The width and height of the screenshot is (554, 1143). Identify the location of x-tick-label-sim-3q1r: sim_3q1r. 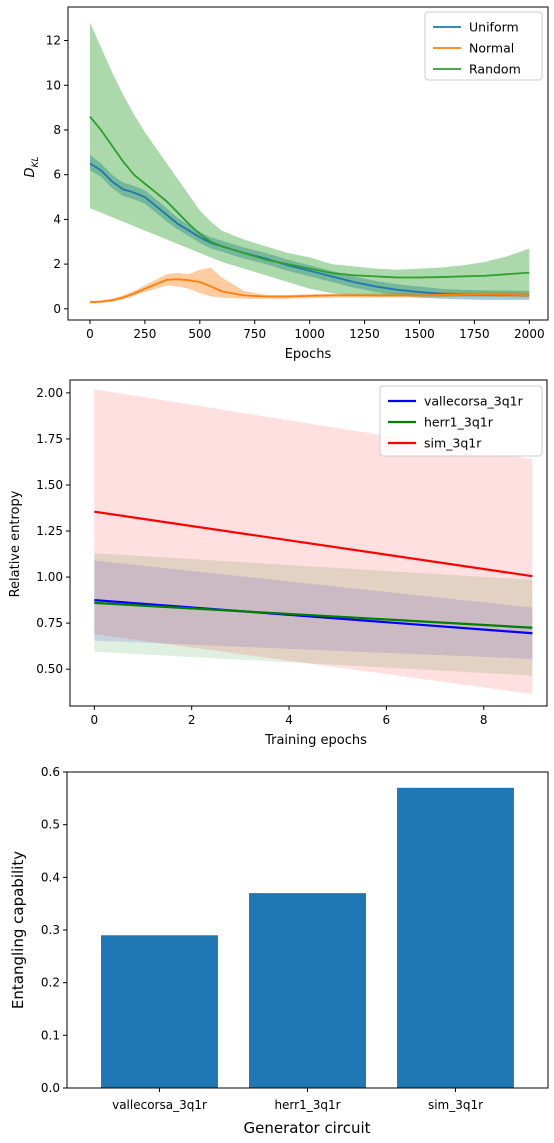
(455, 1105).